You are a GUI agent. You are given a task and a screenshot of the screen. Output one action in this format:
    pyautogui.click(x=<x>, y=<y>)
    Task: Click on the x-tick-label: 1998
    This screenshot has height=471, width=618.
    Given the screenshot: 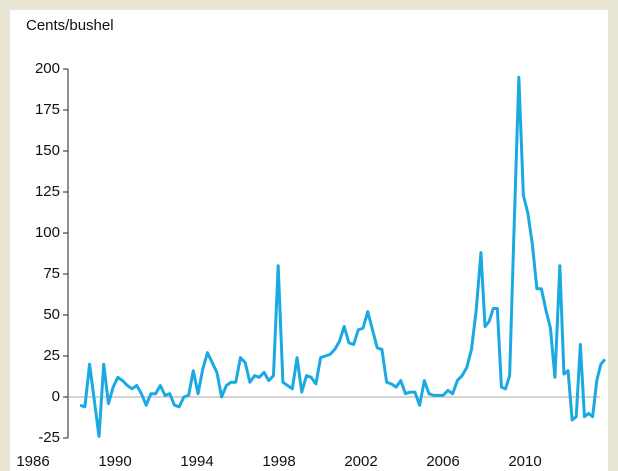 What is the action you would take?
    pyautogui.click(x=278, y=461)
    